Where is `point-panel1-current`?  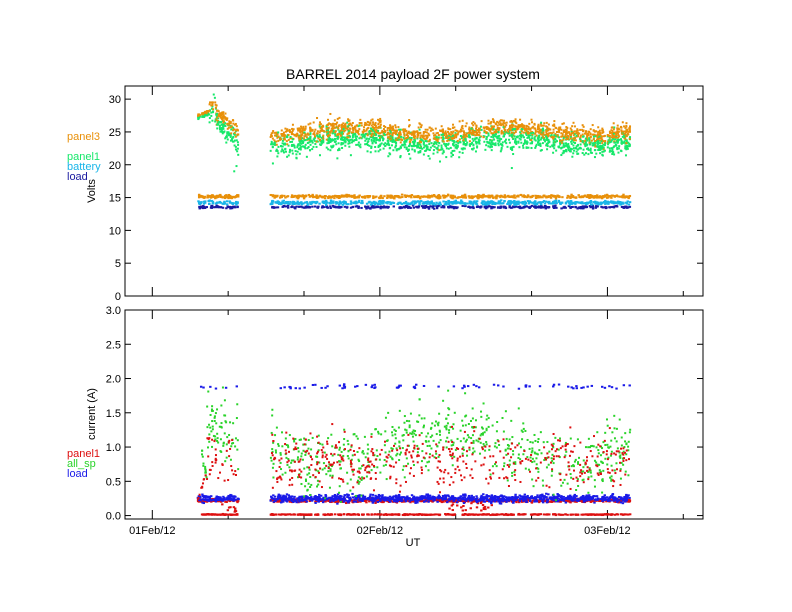
point-panel1-current is located at coordinates (463, 501).